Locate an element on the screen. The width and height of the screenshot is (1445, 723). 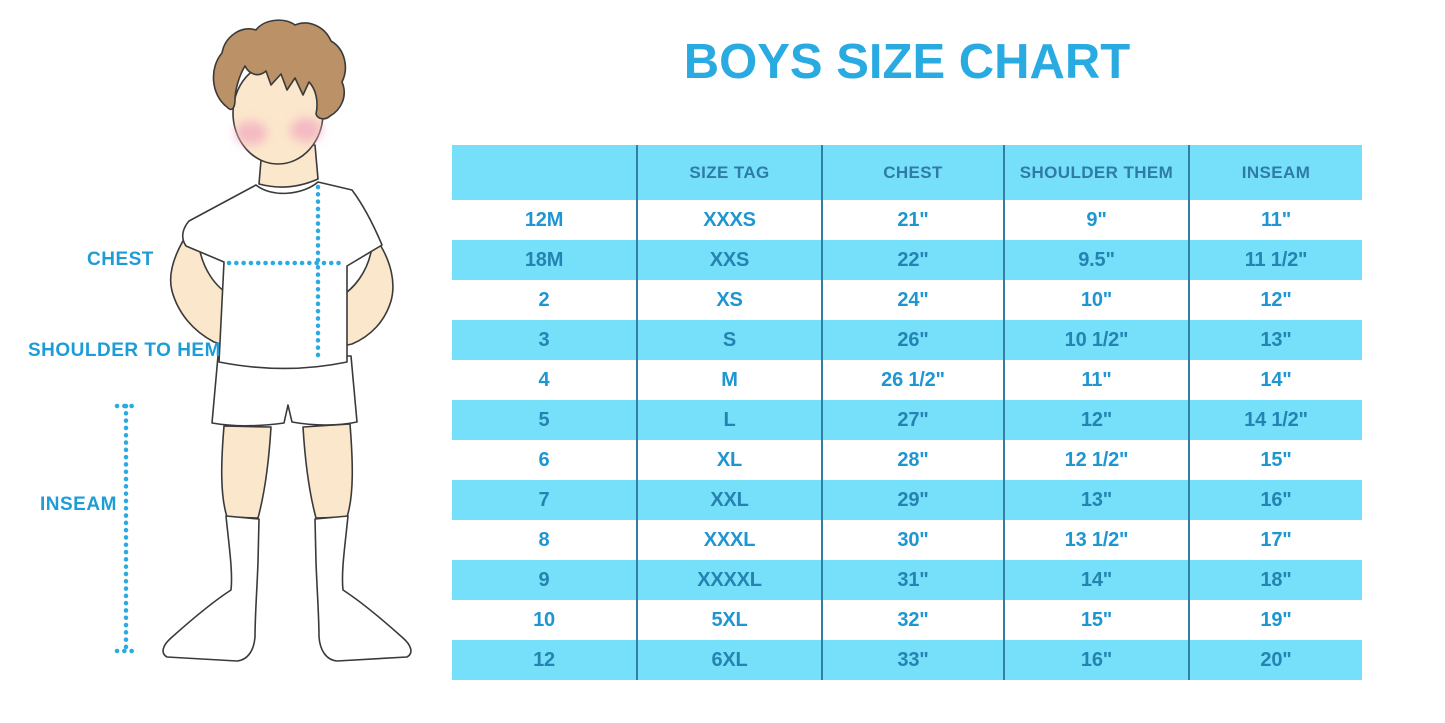
shoulder-to-hem-label: SHOULDER TO HEM is located at coordinates (124, 350).